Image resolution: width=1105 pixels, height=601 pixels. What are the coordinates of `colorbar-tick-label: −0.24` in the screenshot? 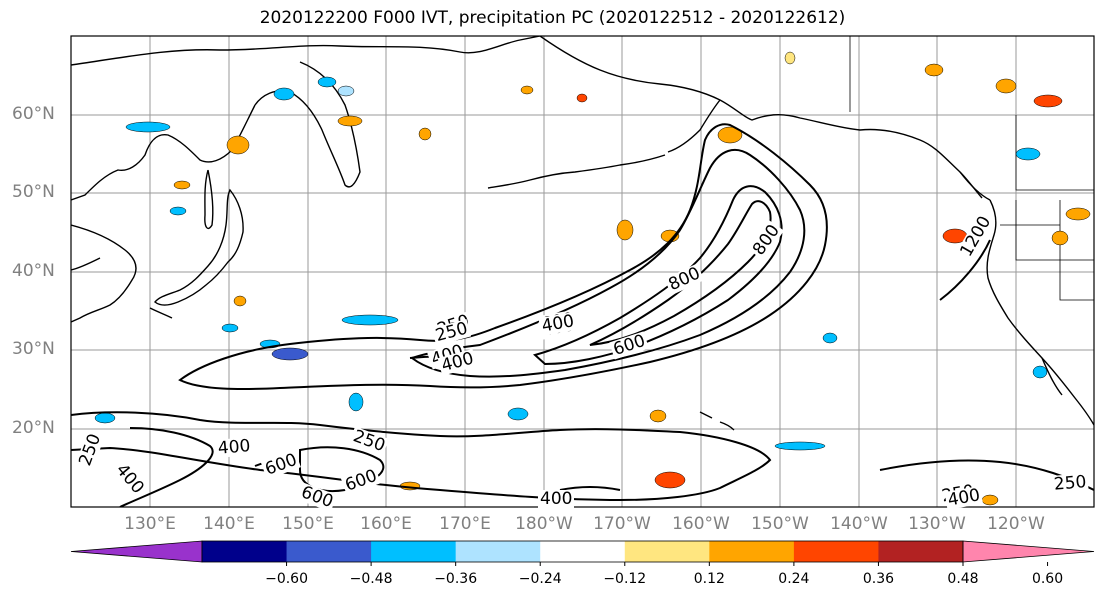 It's located at (540, 579).